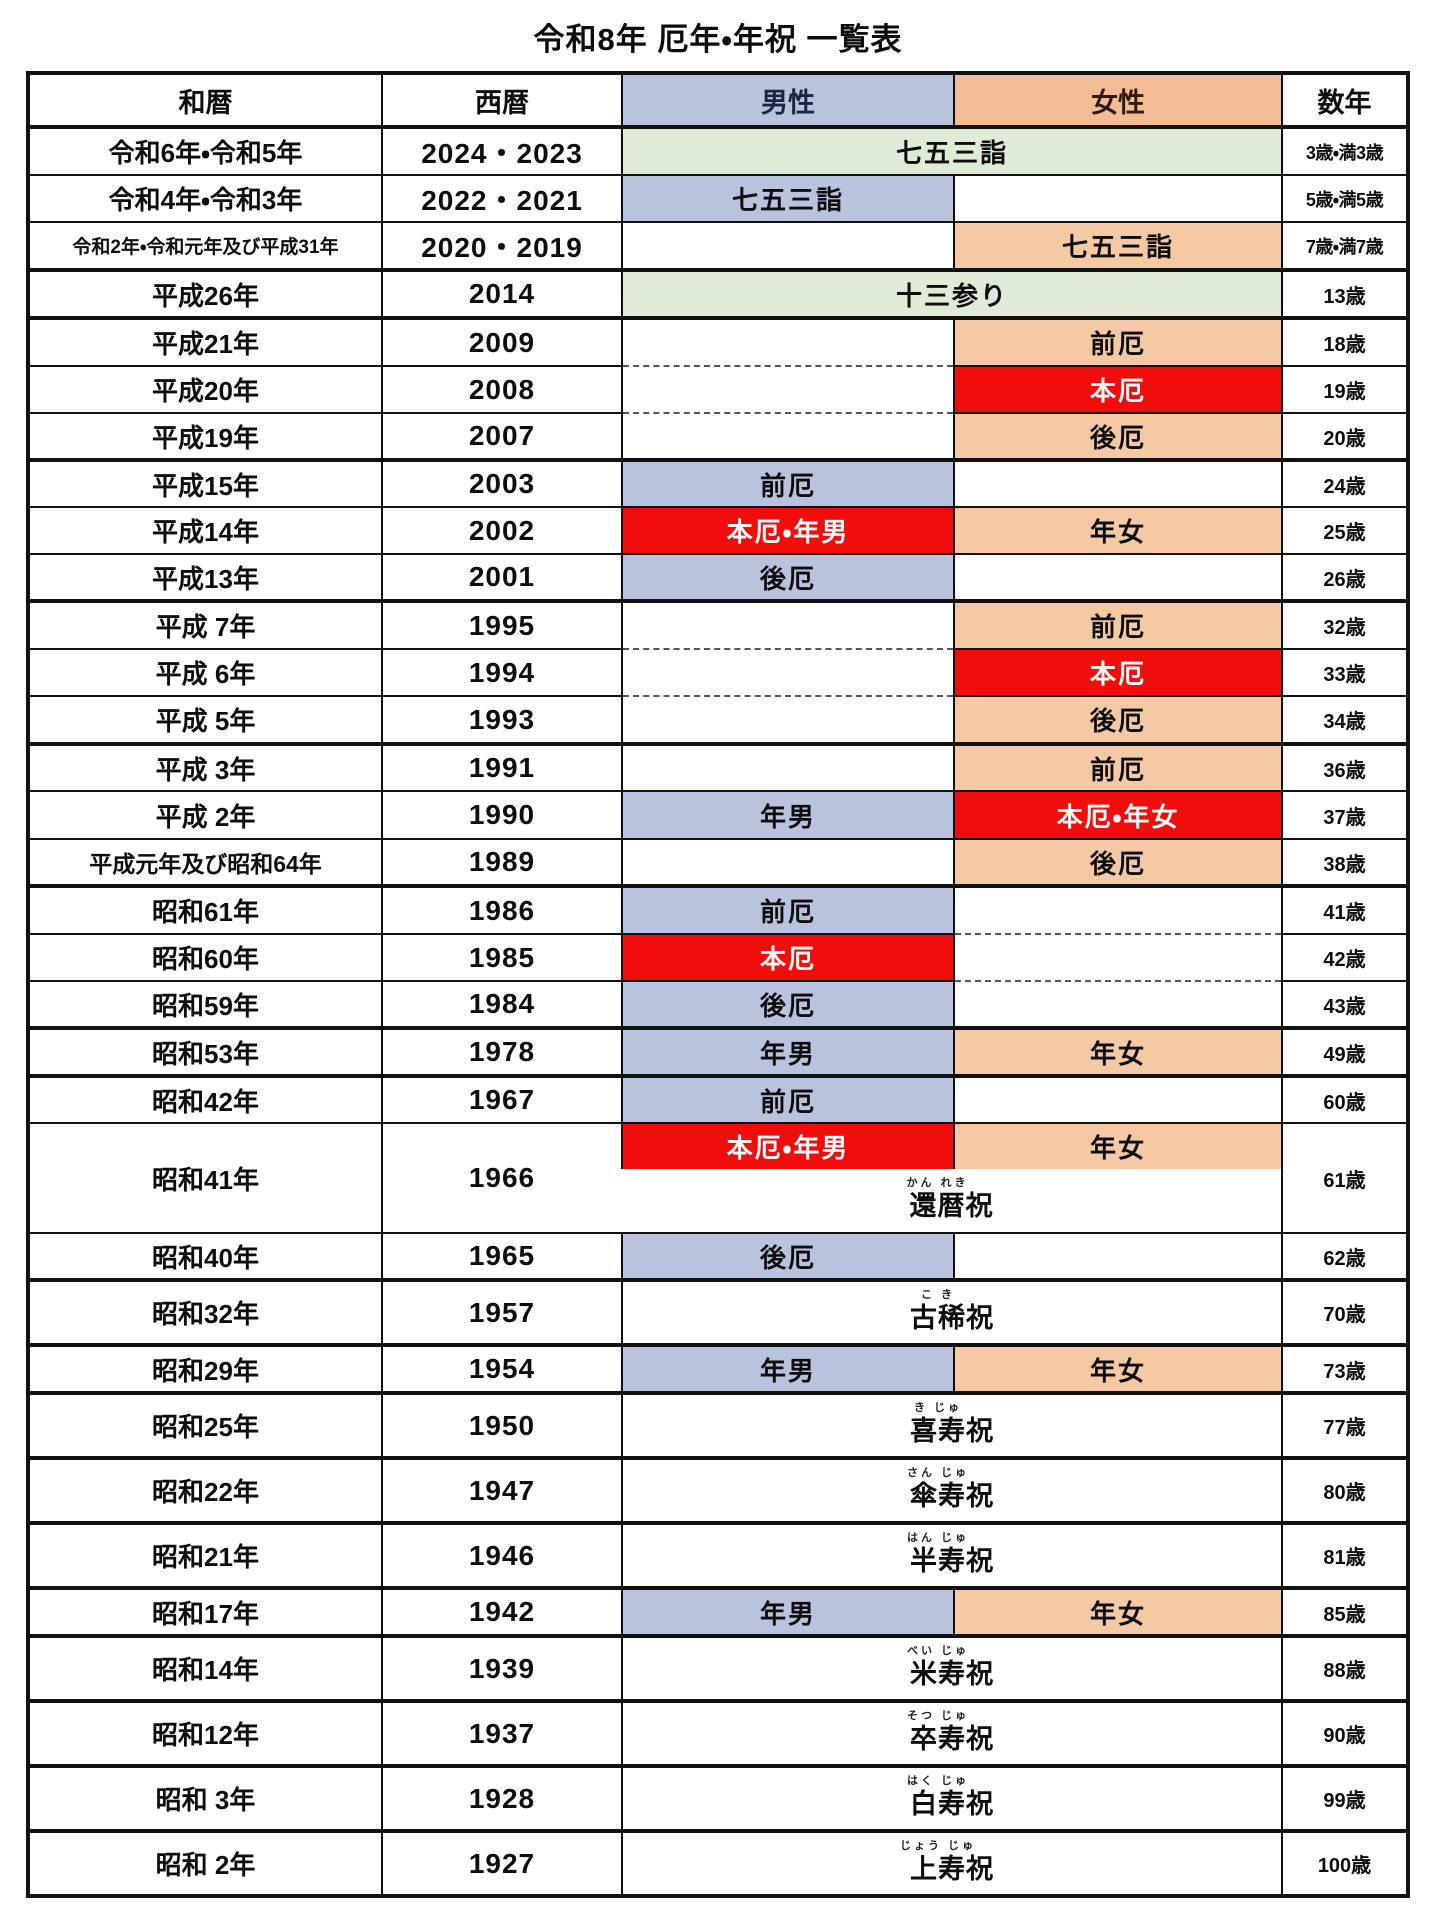 The width and height of the screenshot is (1440, 1920). I want to click on male-cell: 後厄, so click(787, 1256).